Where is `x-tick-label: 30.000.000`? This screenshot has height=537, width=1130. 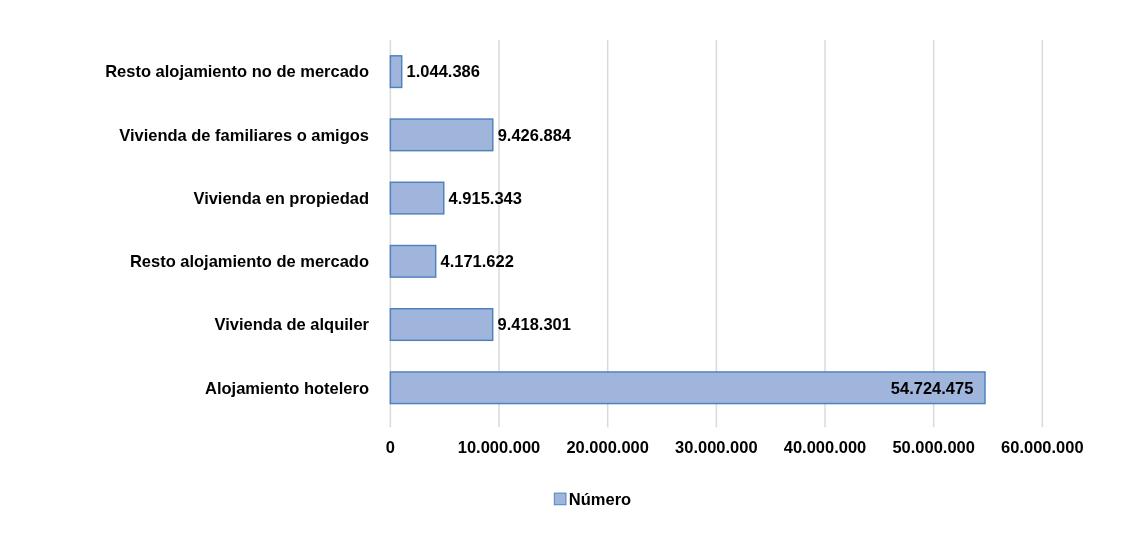
x-tick-label: 30.000.000 is located at coordinates (716, 447).